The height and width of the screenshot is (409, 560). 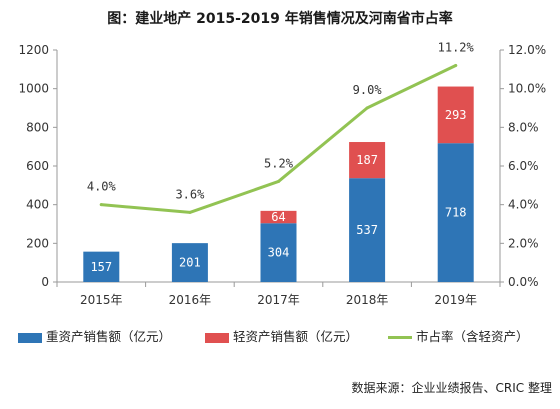 I want to click on bar-heavy-value-label: 201, so click(x=190, y=263).